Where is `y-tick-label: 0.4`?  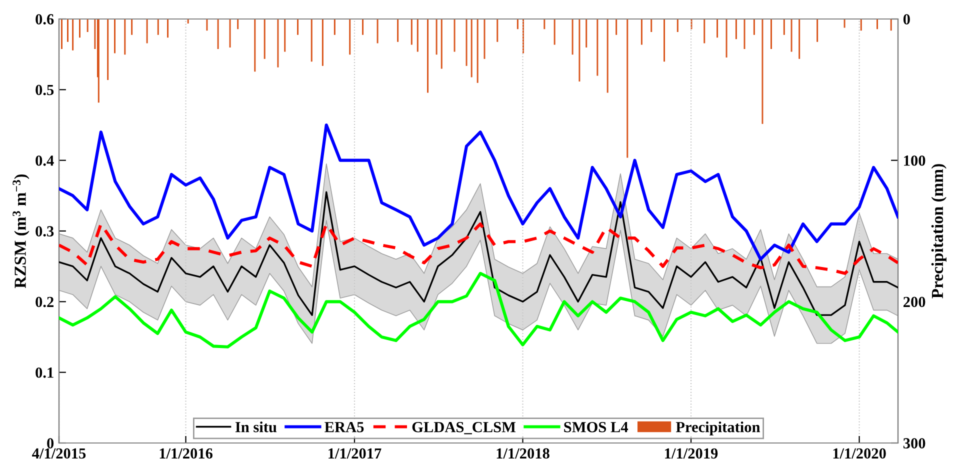 y-tick-label: 0.4 is located at coordinates (45, 160).